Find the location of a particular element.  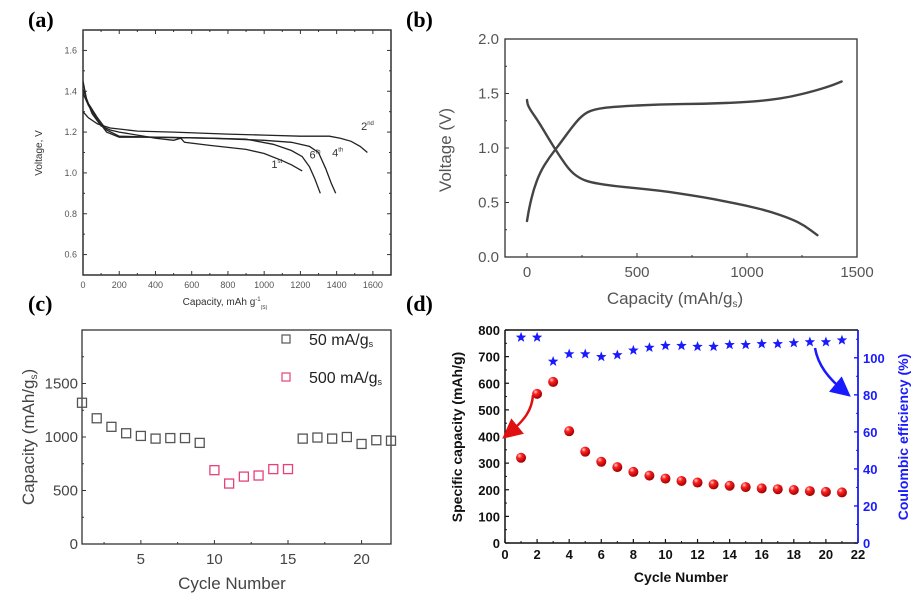

curve-cycle-6th is located at coordinates (201, 141).